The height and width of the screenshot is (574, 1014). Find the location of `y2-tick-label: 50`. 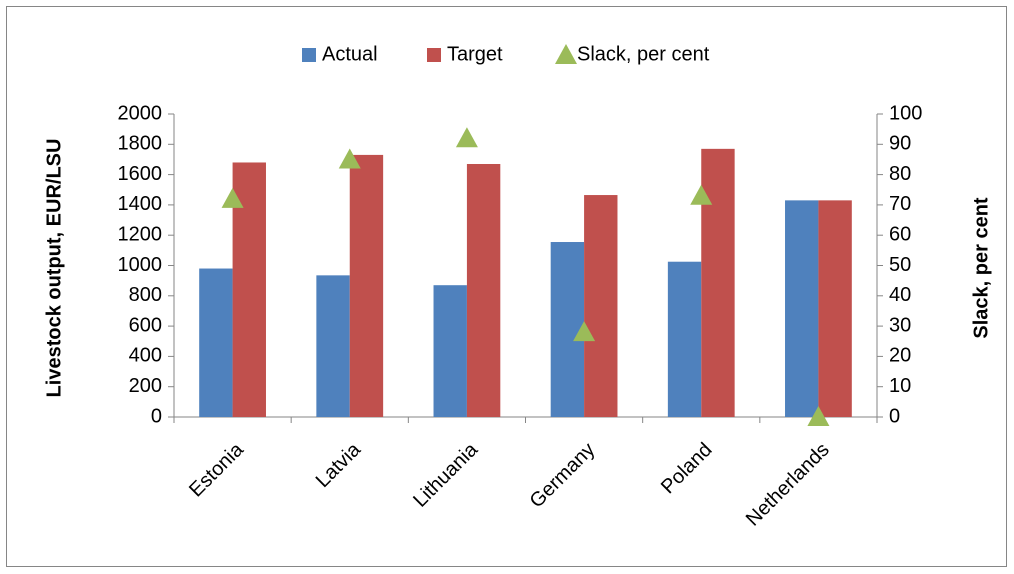

y2-tick-label: 50 is located at coordinates (900, 265).